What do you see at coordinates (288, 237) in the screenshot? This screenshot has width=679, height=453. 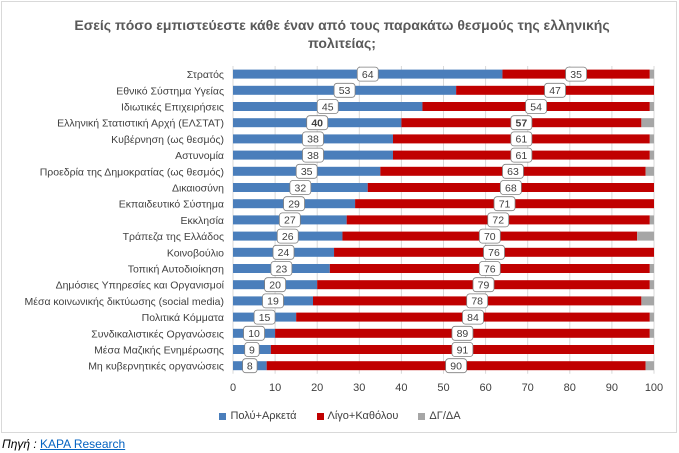 I see `data-label: 26` at bounding box center [288, 237].